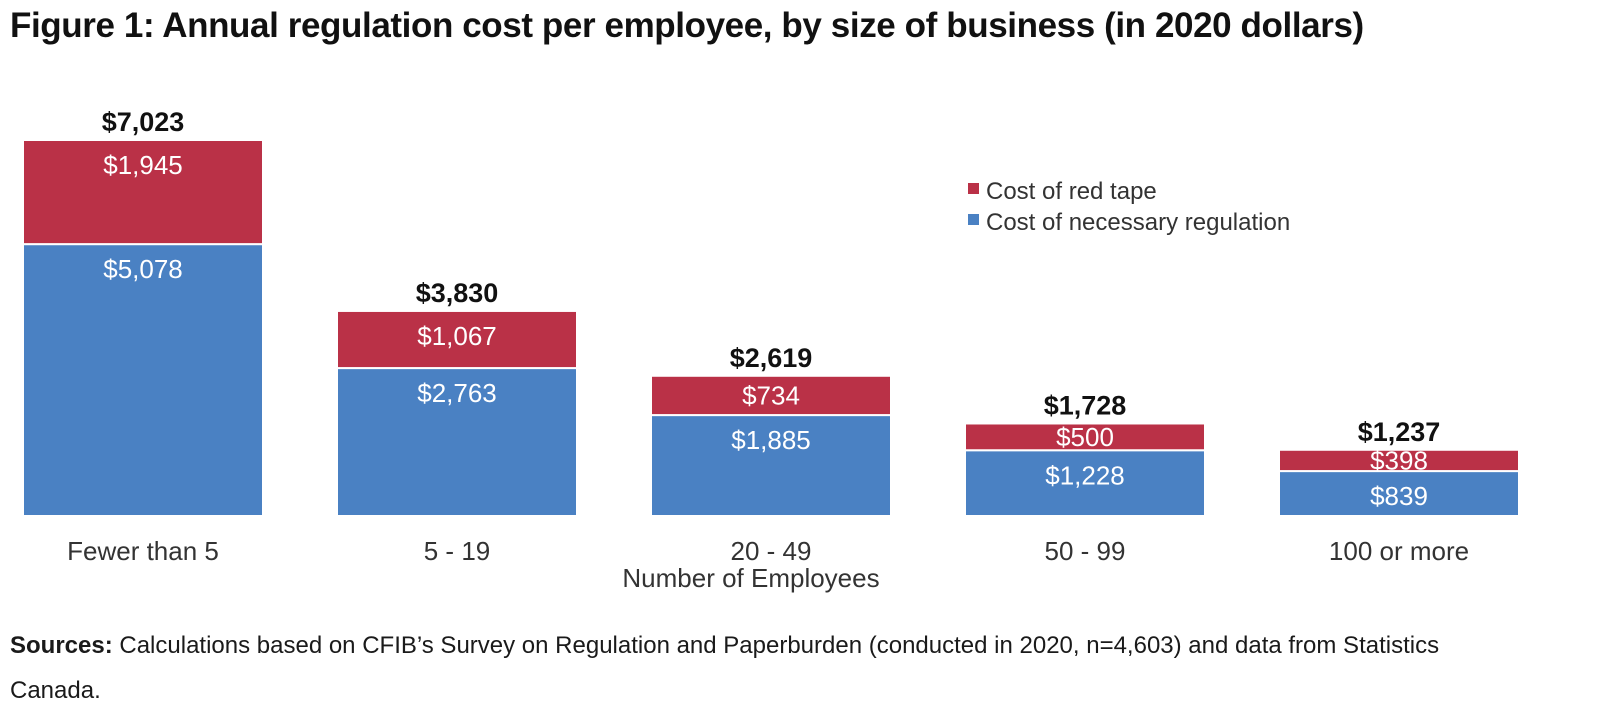  Describe the element at coordinates (771, 551) in the screenshot. I see `x-tick-label: 20 - 49` at that location.